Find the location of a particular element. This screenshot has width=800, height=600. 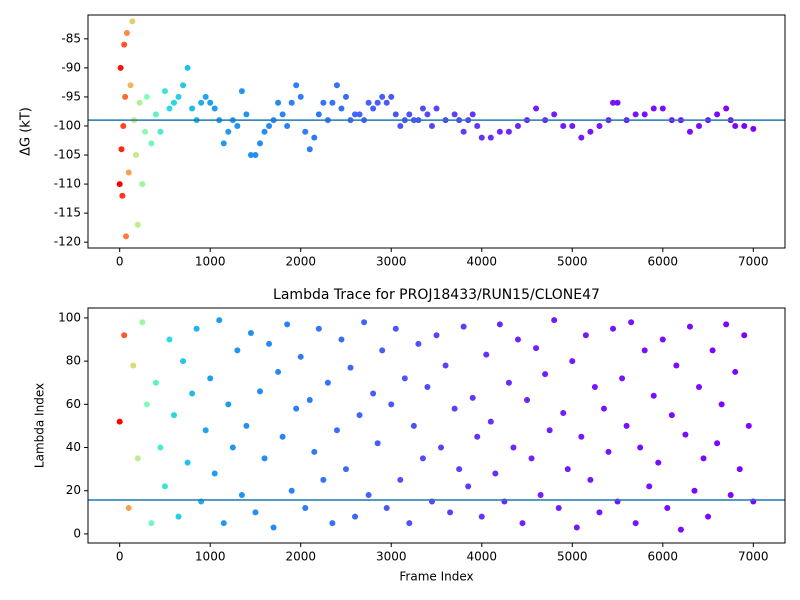

y-tick-label: 100 is located at coordinates (69, 317).